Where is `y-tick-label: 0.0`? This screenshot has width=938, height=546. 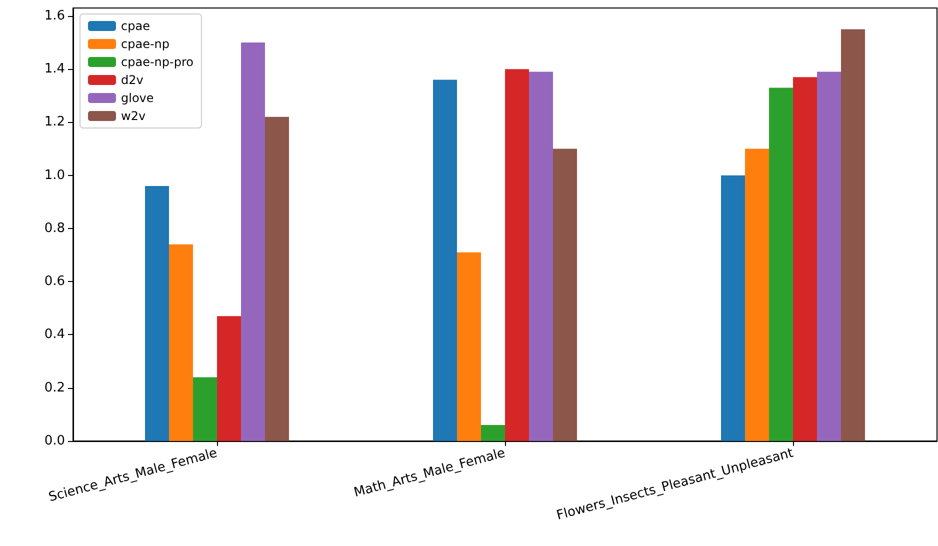
y-tick-label: 0.0 is located at coordinates (54, 441).